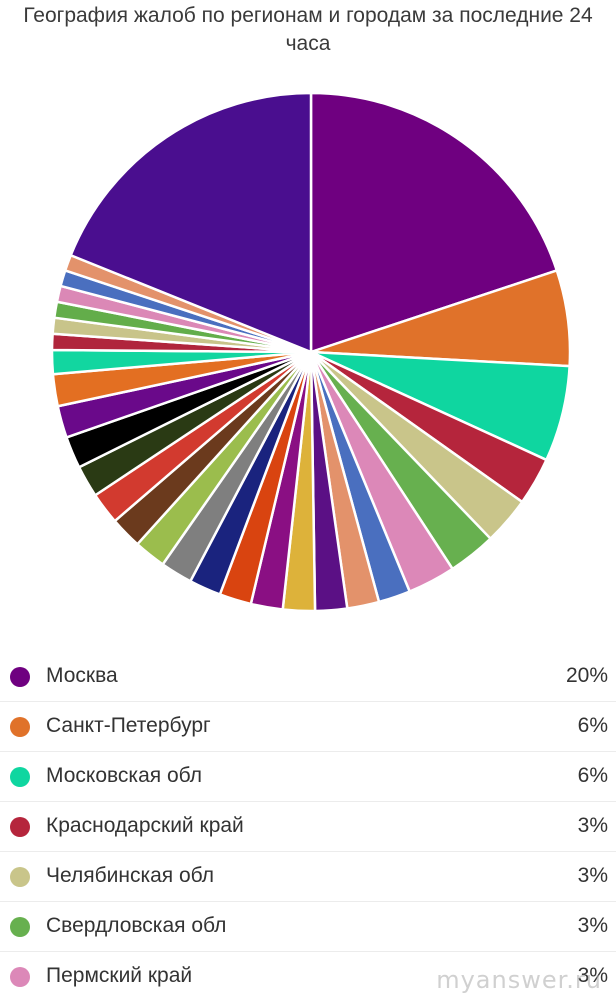 This screenshot has width=616, height=1002. What do you see at coordinates (82, 675) in the screenshot?
I see `legend-label: Москва` at bounding box center [82, 675].